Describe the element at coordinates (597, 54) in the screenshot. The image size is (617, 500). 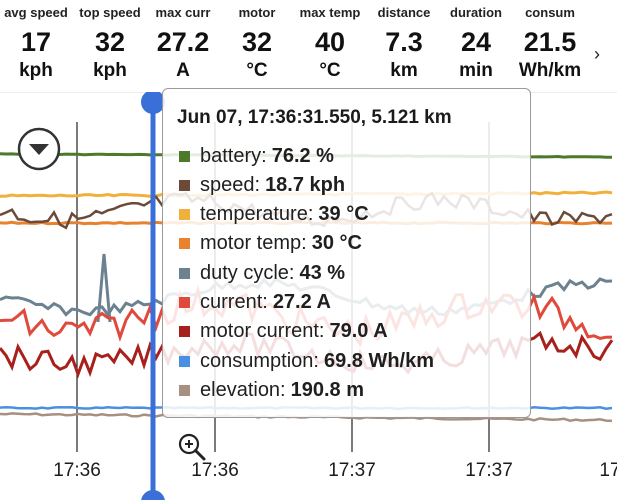
I see `chevron-right-icon: ›` at that location.